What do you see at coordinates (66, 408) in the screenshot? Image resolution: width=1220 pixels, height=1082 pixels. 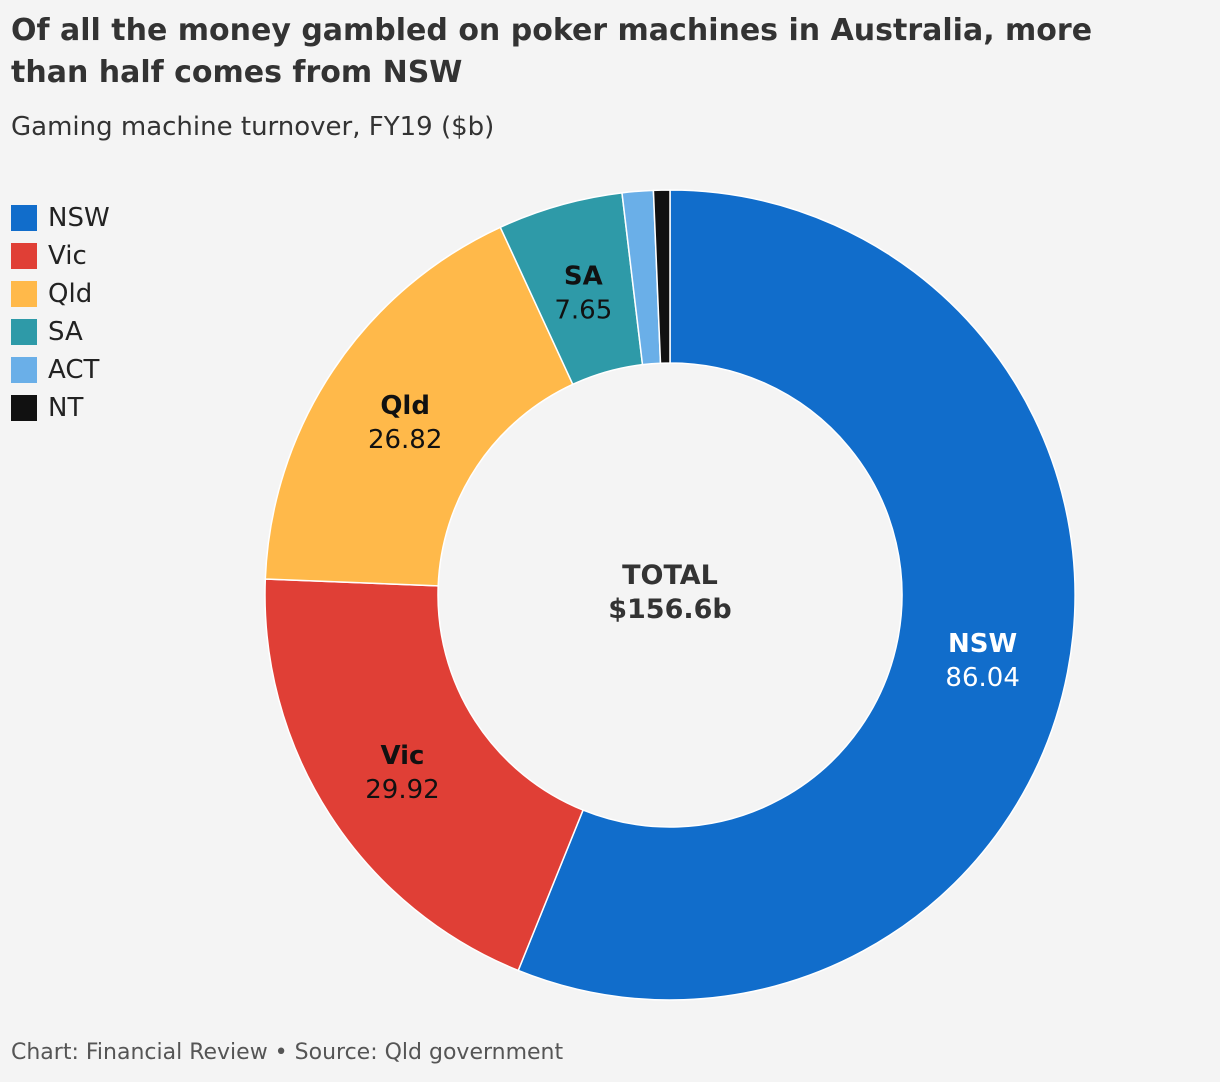 I see `legend-label-nt: NT` at bounding box center [66, 408].